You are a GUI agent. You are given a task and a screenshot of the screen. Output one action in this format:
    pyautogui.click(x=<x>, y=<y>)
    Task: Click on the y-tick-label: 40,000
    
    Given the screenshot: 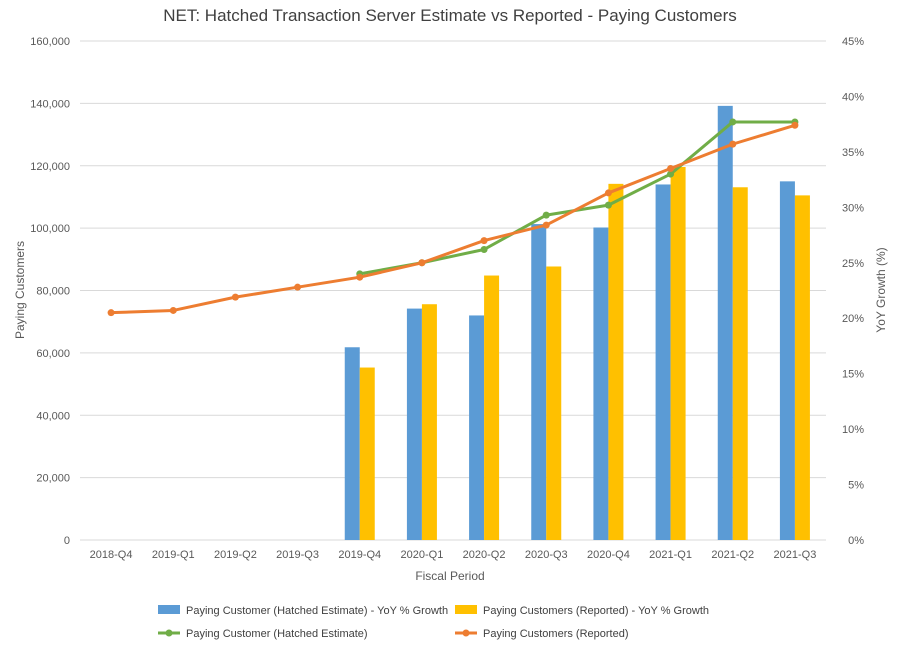 What is the action you would take?
    pyautogui.click(x=53, y=416)
    